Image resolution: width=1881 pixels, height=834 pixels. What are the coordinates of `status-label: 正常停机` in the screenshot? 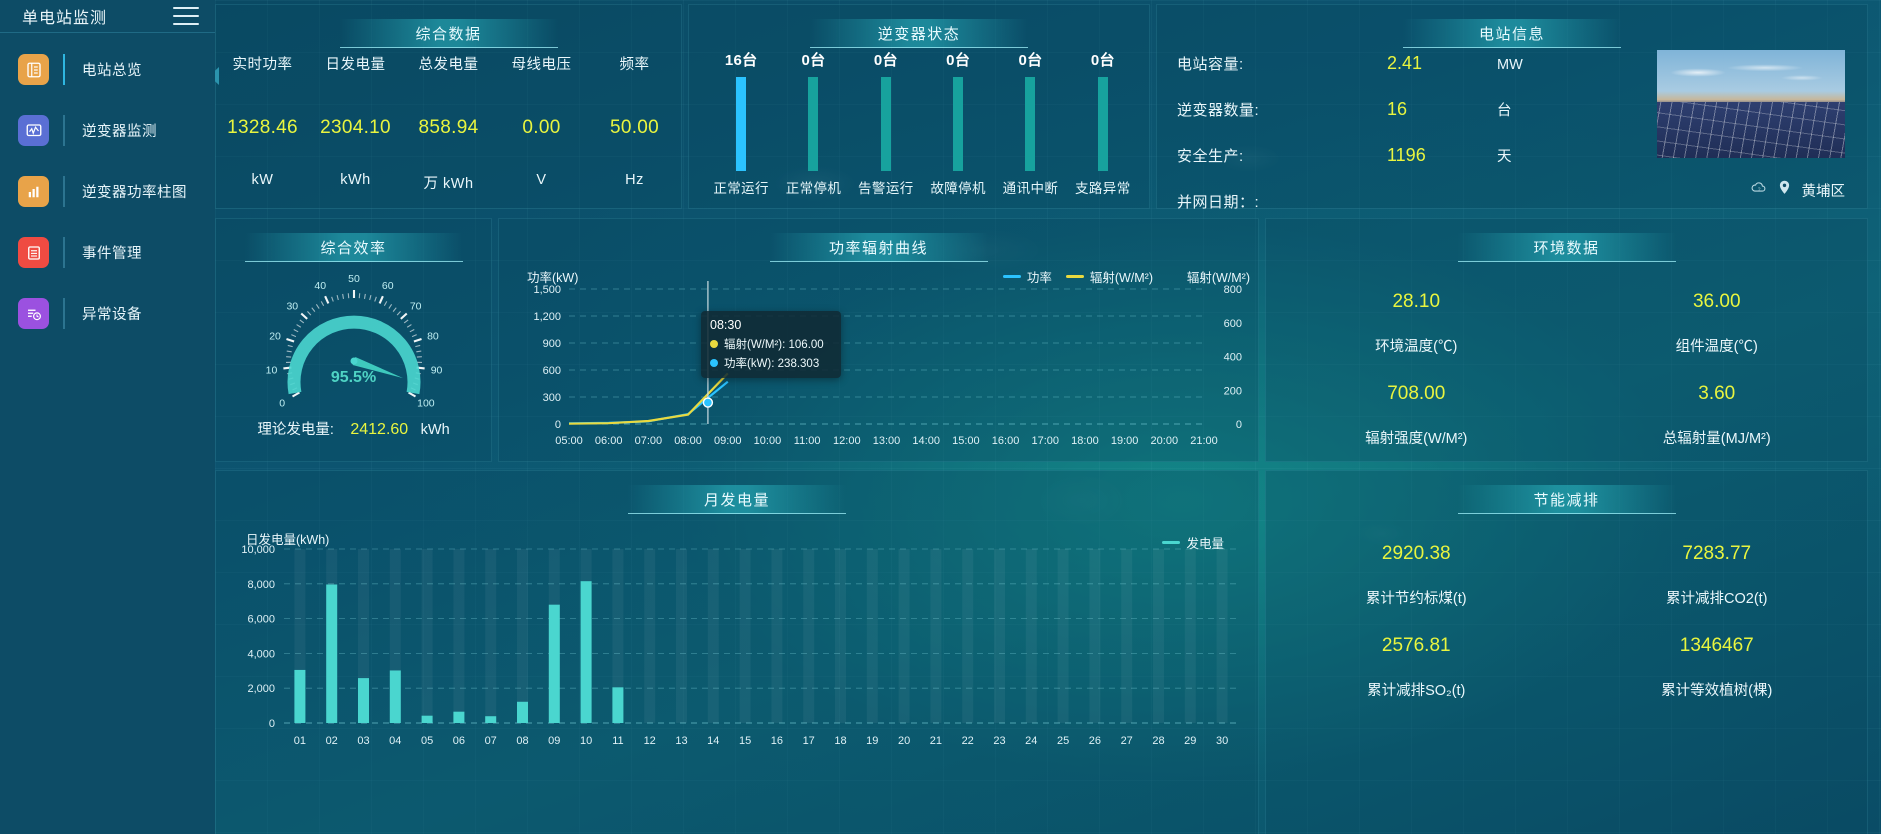 It's located at (813, 188).